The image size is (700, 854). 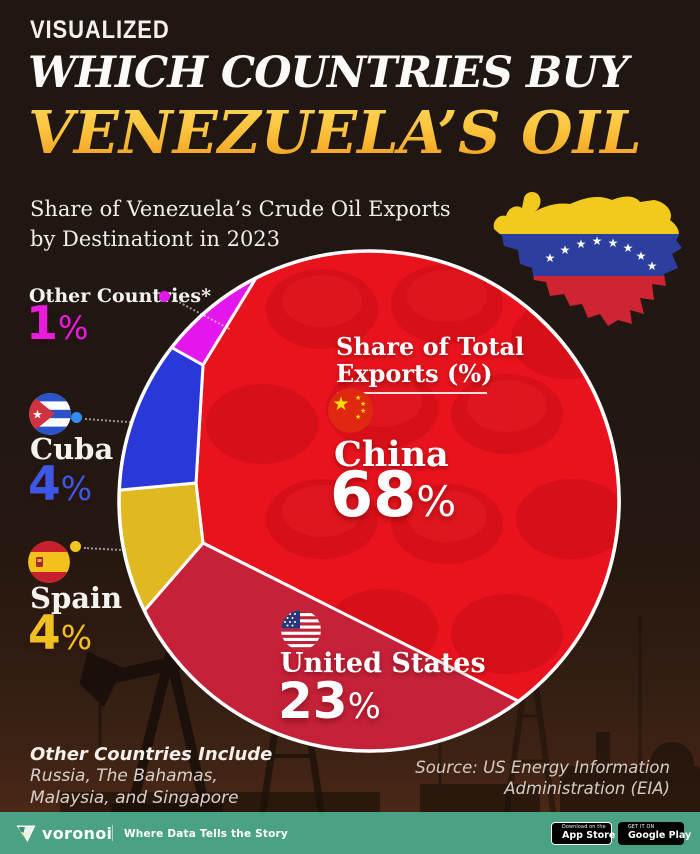 I want to click on app-store-badge-large-text: App Store, so click(x=589, y=836).